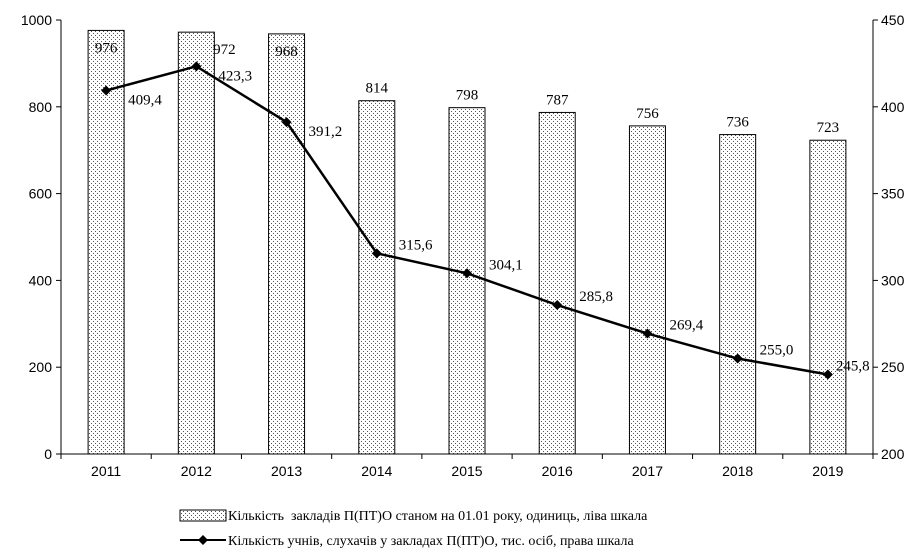 The height and width of the screenshot is (551, 914). What do you see at coordinates (506, 265) in the screenshot?
I see `line-value-label: 304,1` at bounding box center [506, 265].